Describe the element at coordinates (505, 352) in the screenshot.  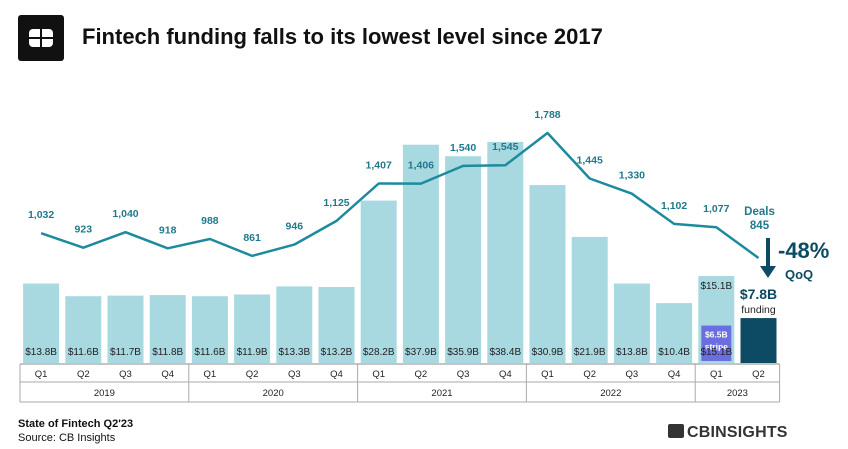
I see `bar-value-label: $38.4B` at that location.